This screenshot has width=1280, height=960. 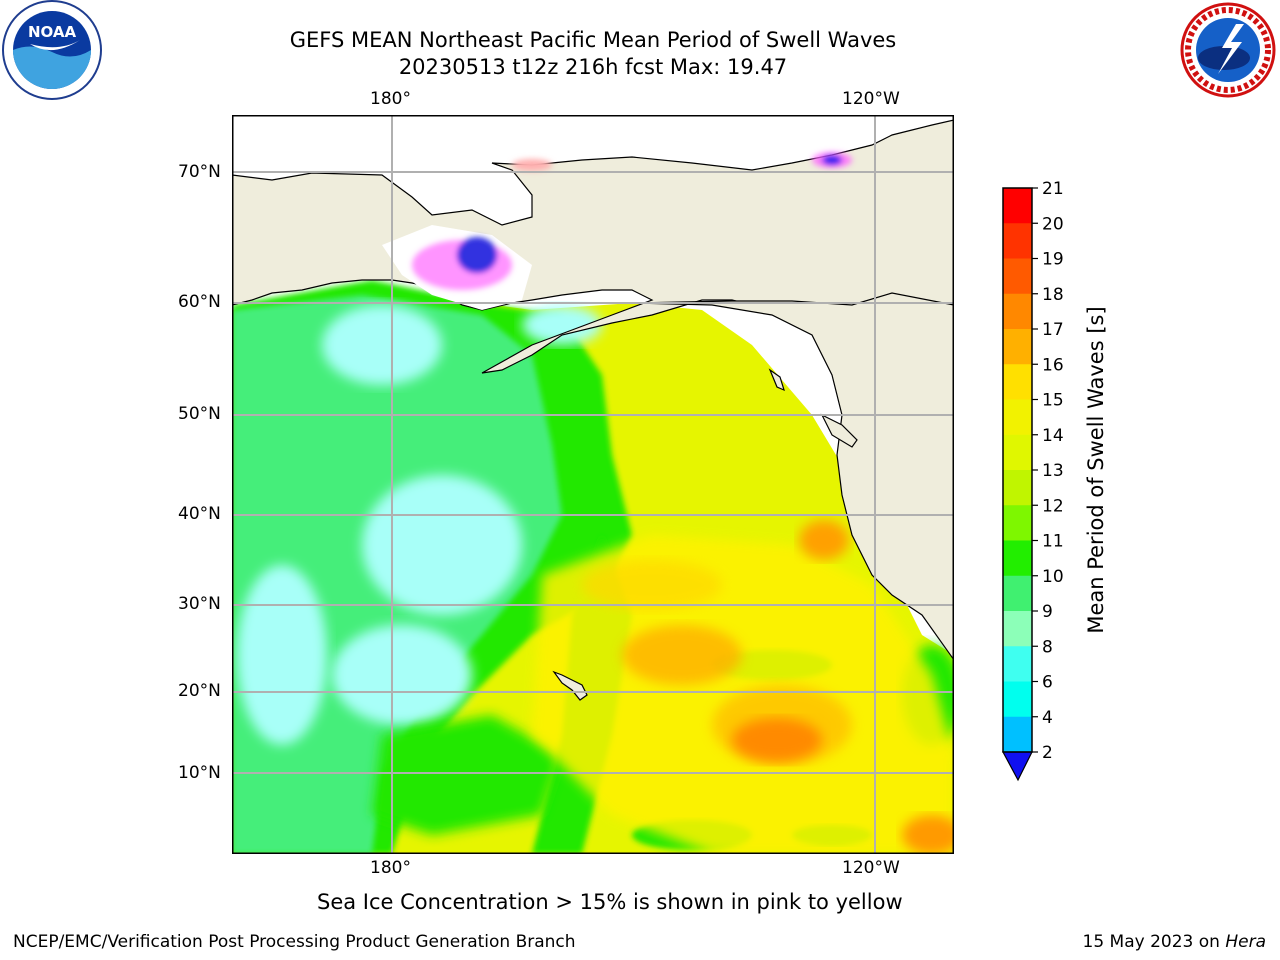 I want to click on lat-label-50n: 50°N, so click(x=199, y=414).